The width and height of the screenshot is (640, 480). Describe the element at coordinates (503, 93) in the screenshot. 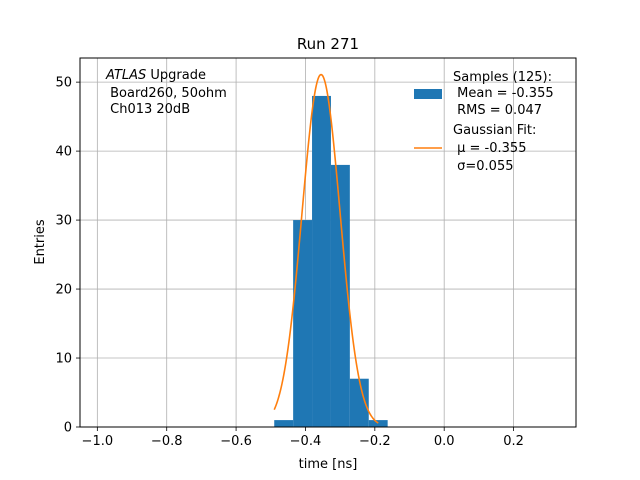

I see `legend-histogram-mean: Mean = -0.355` at that location.